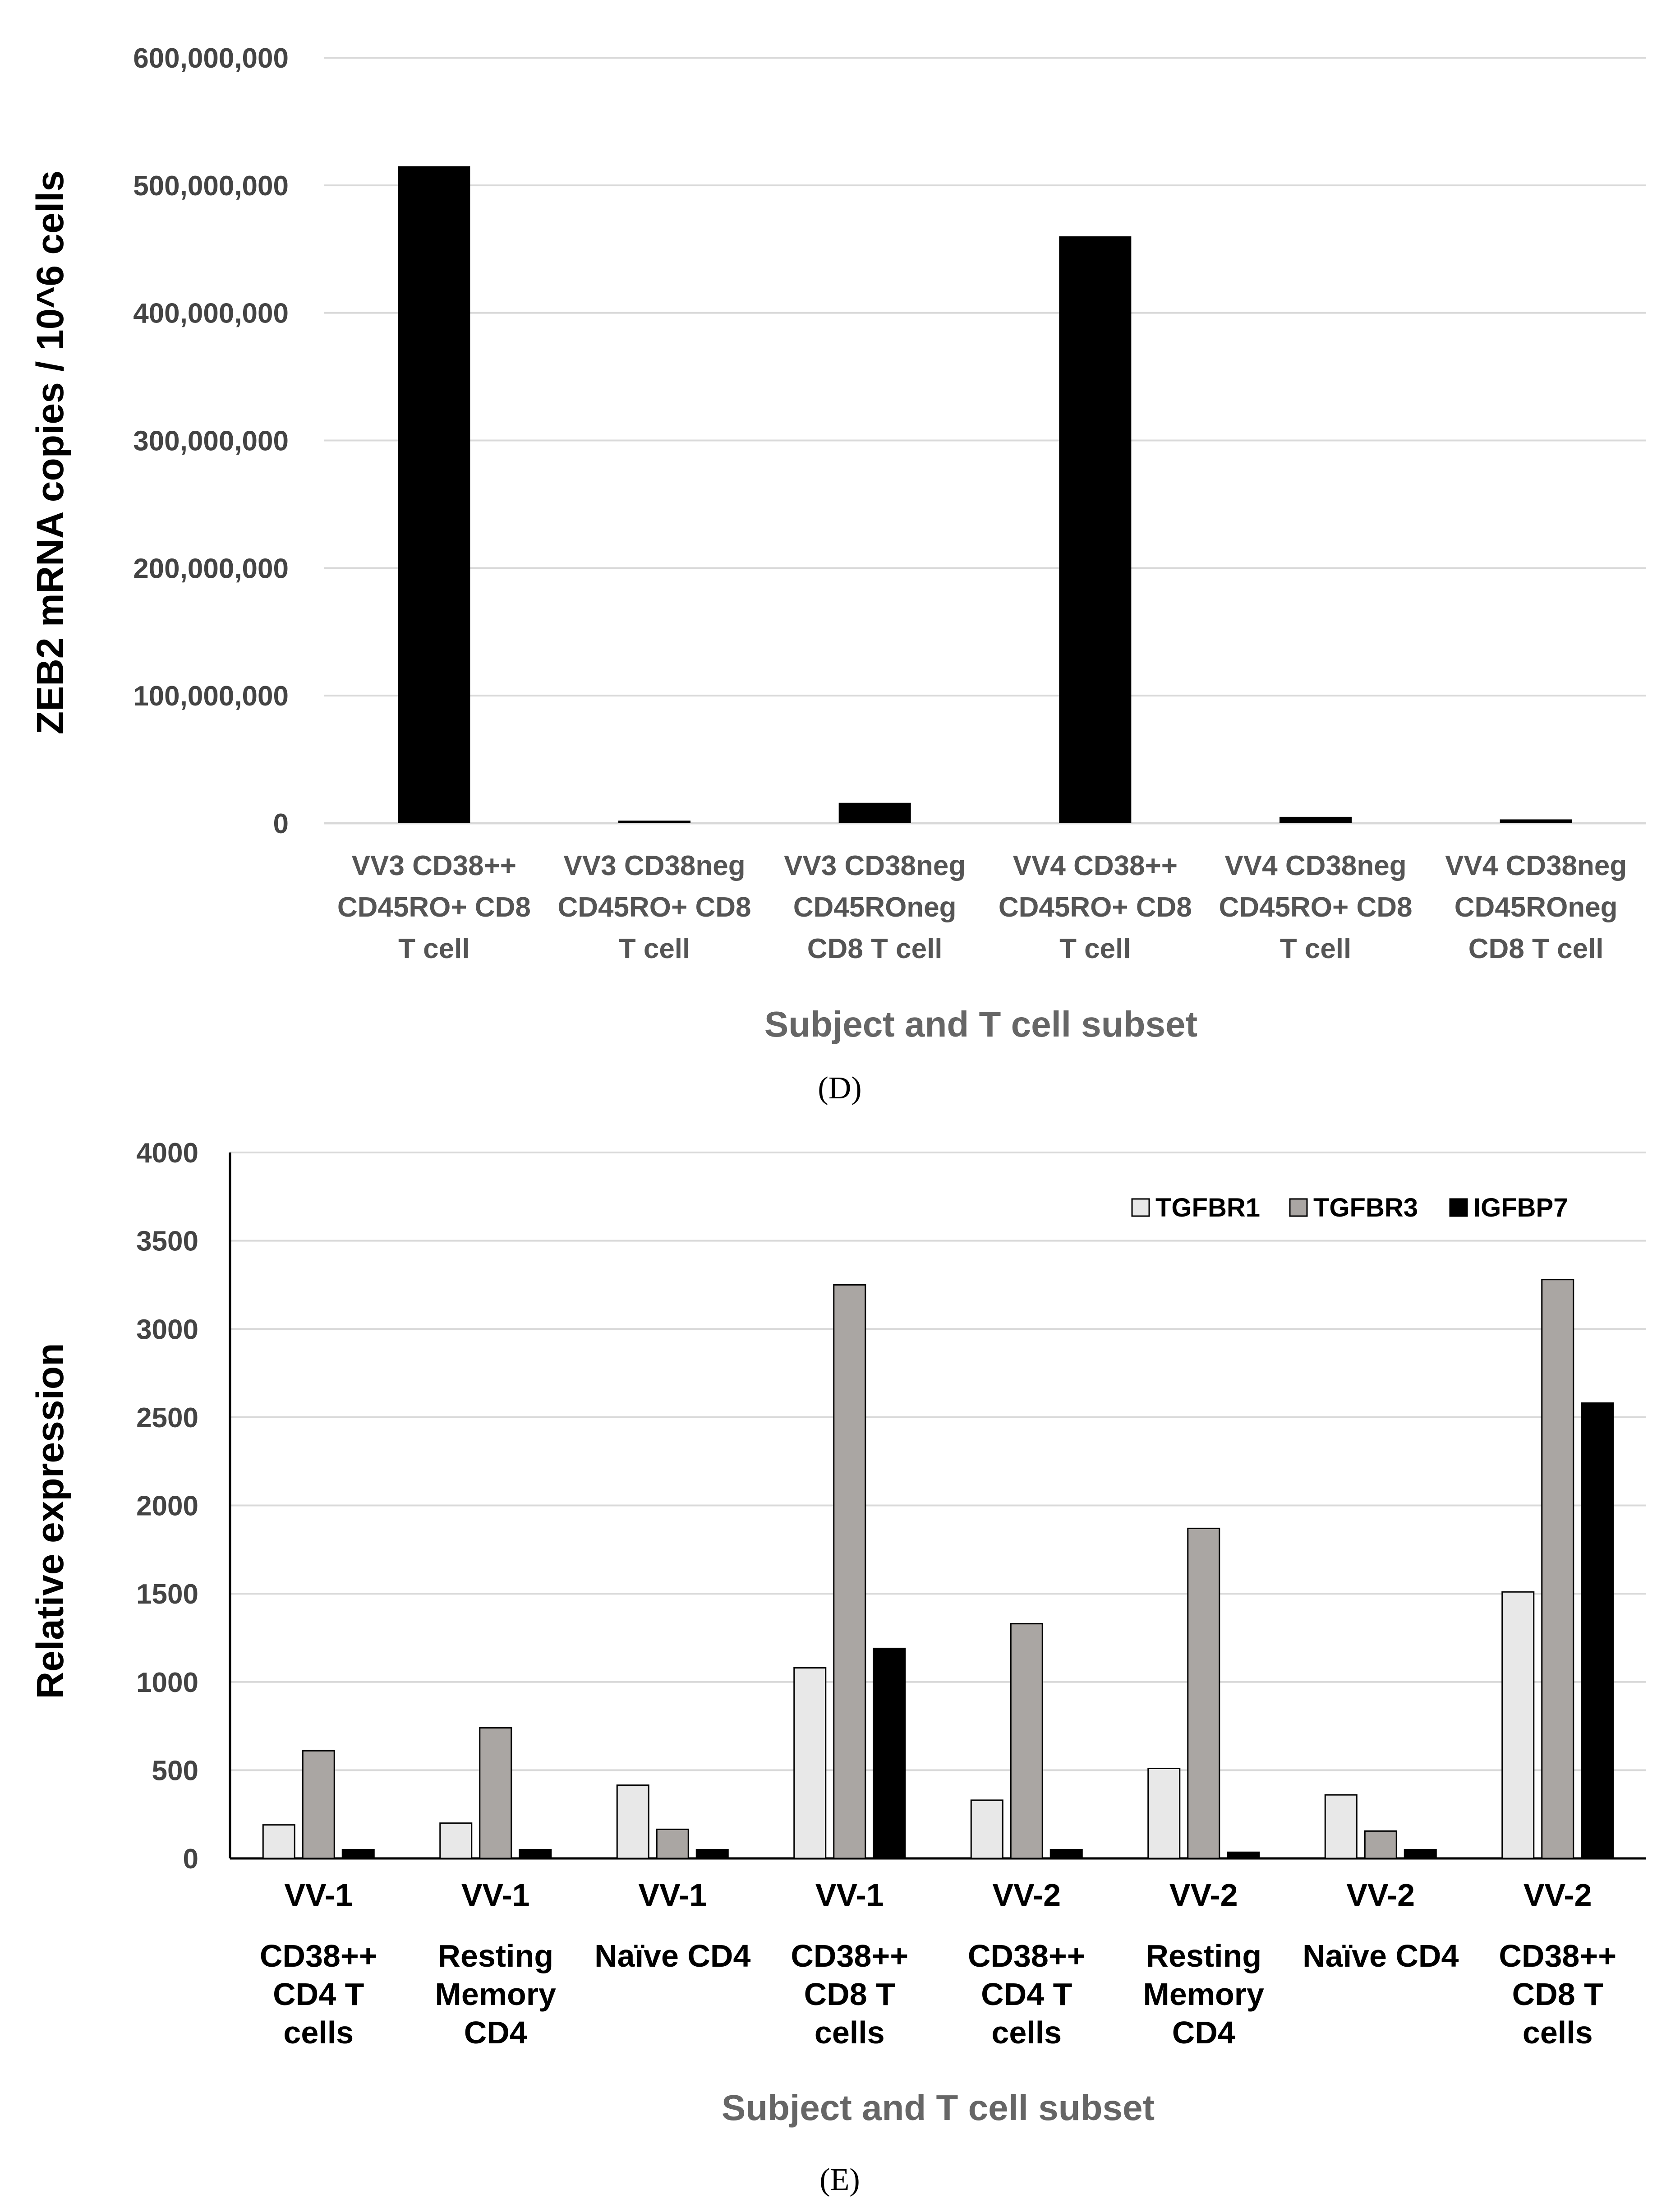 The width and height of the screenshot is (1680, 2208). What do you see at coordinates (211, 186) in the screenshot?
I see `y-tick-label: 500,000,000` at bounding box center [211, 186].